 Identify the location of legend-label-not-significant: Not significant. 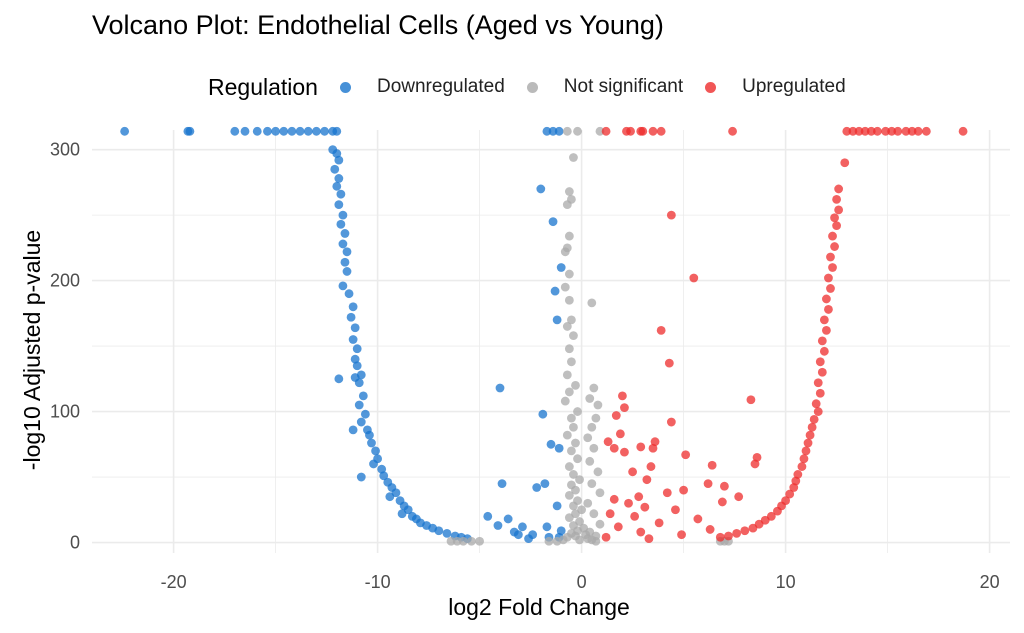
(623, 86).